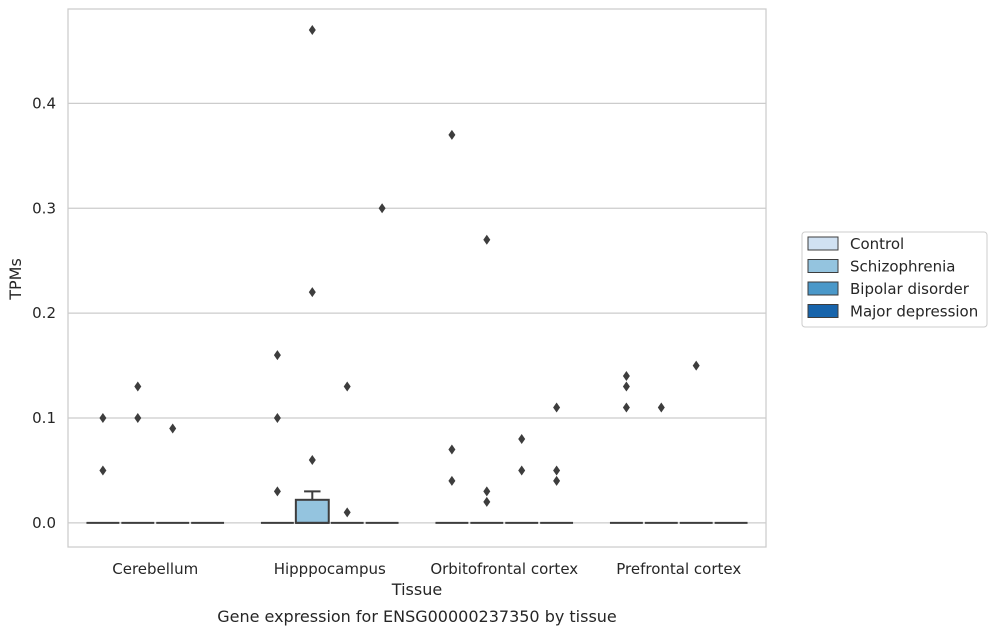 The image size is (997, 634). Describe the element at coordinates (44, 208) in the screenshot. I see `y-tick-label: 0.3` at that location.